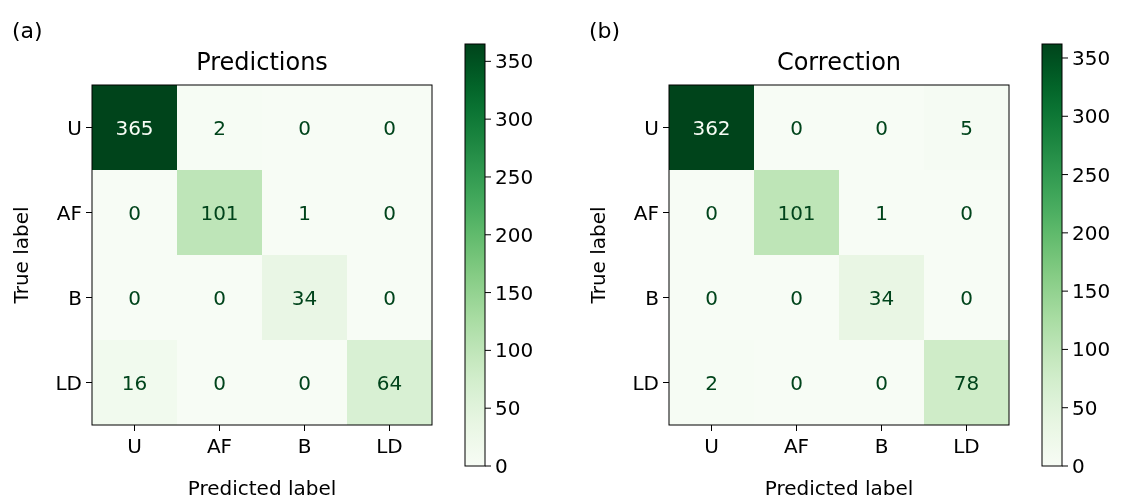 Image resolution: width=1127 pixels, height=502 pixels. I want to click on chart-title: Correction, so click(839, 62).